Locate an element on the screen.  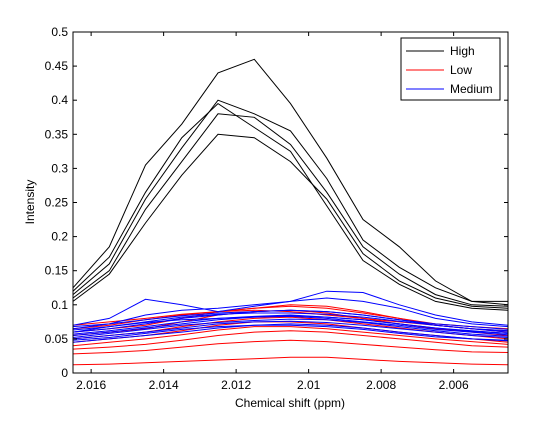
y-tick-label: 0 is located at coordinates (64, 373).